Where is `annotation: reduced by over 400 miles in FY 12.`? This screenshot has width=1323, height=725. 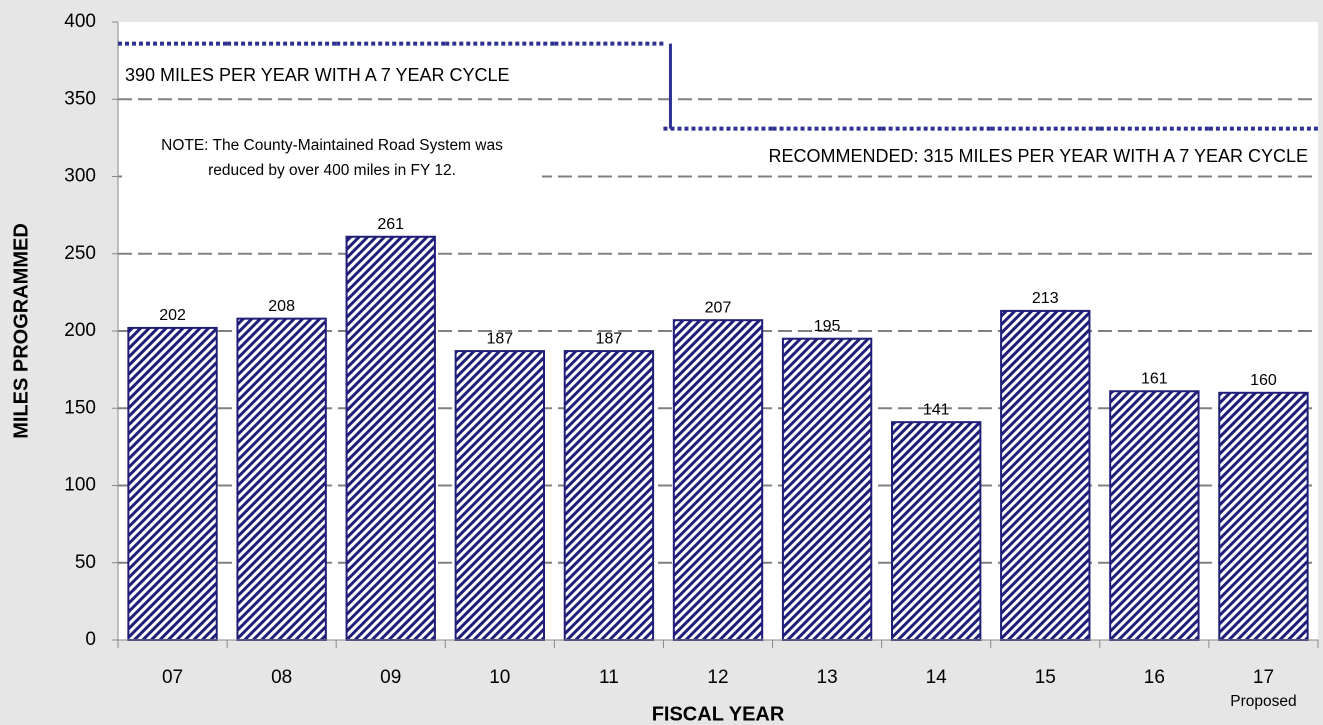 annotation: reduced by over 400 miles in FY 12. is located at coordinates (332, 170).